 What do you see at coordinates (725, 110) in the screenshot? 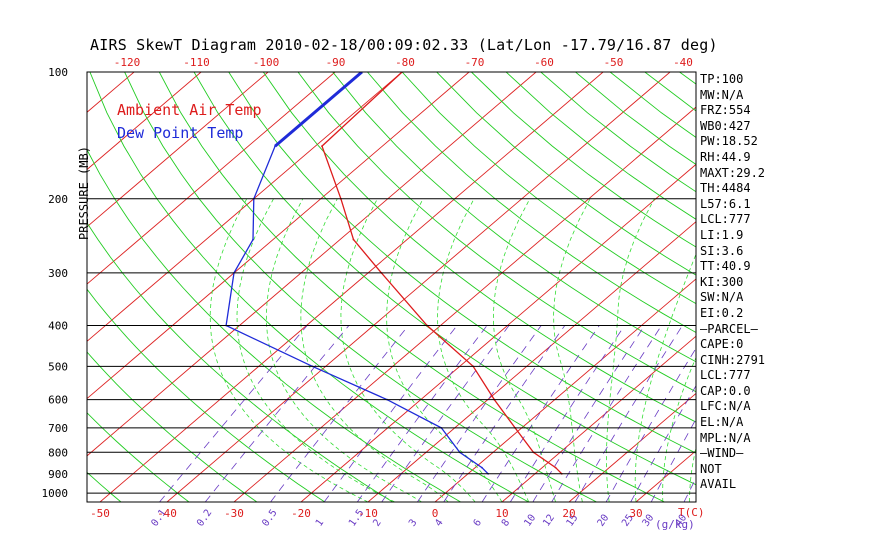
I see `index-item: FRZ:554` at bounding box center [725, 110].